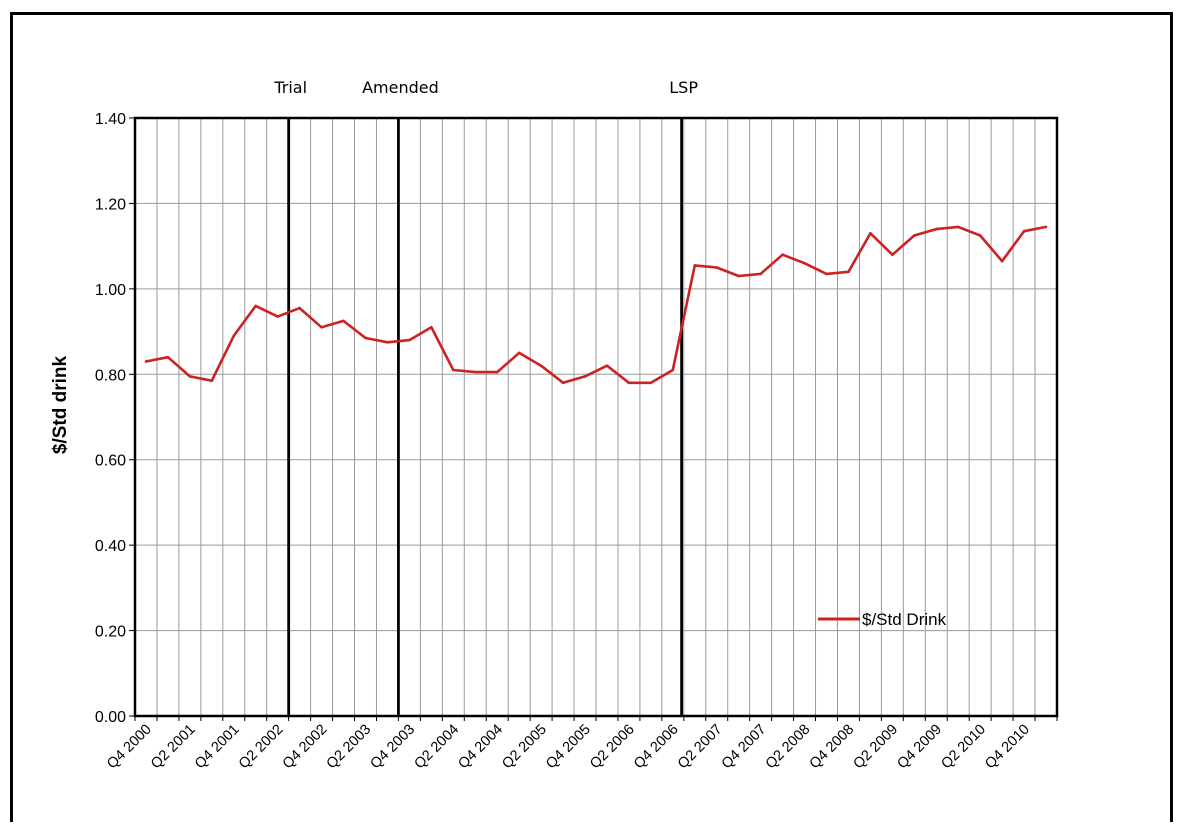 This screenshot has width=1181, height=825. I want to click on y-tick-label: 0.00, so click(110, 717).